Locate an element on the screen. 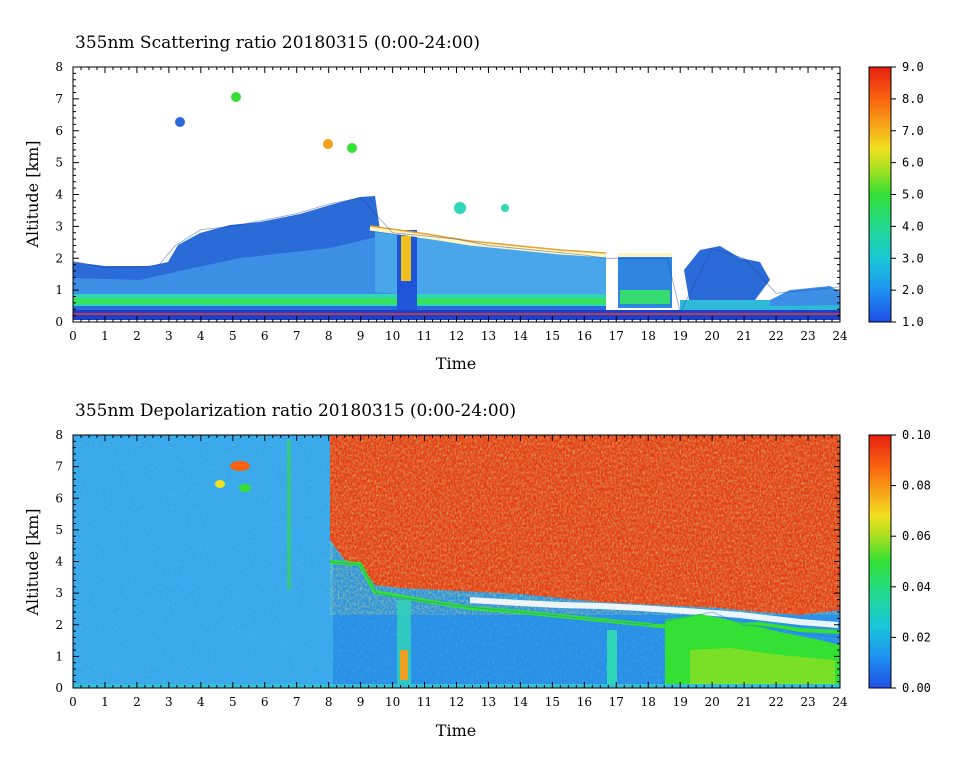 The image size is (960, 770). scattering-cloud-top-ridge is located at coordinates (488, 241).